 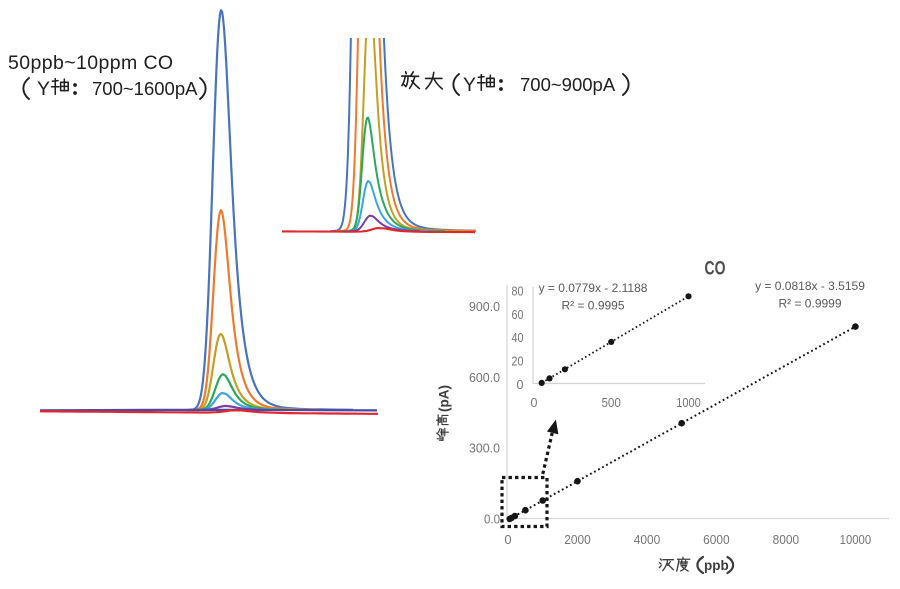 I want to click on svg-text: 2000, so click(x=577, y=539).